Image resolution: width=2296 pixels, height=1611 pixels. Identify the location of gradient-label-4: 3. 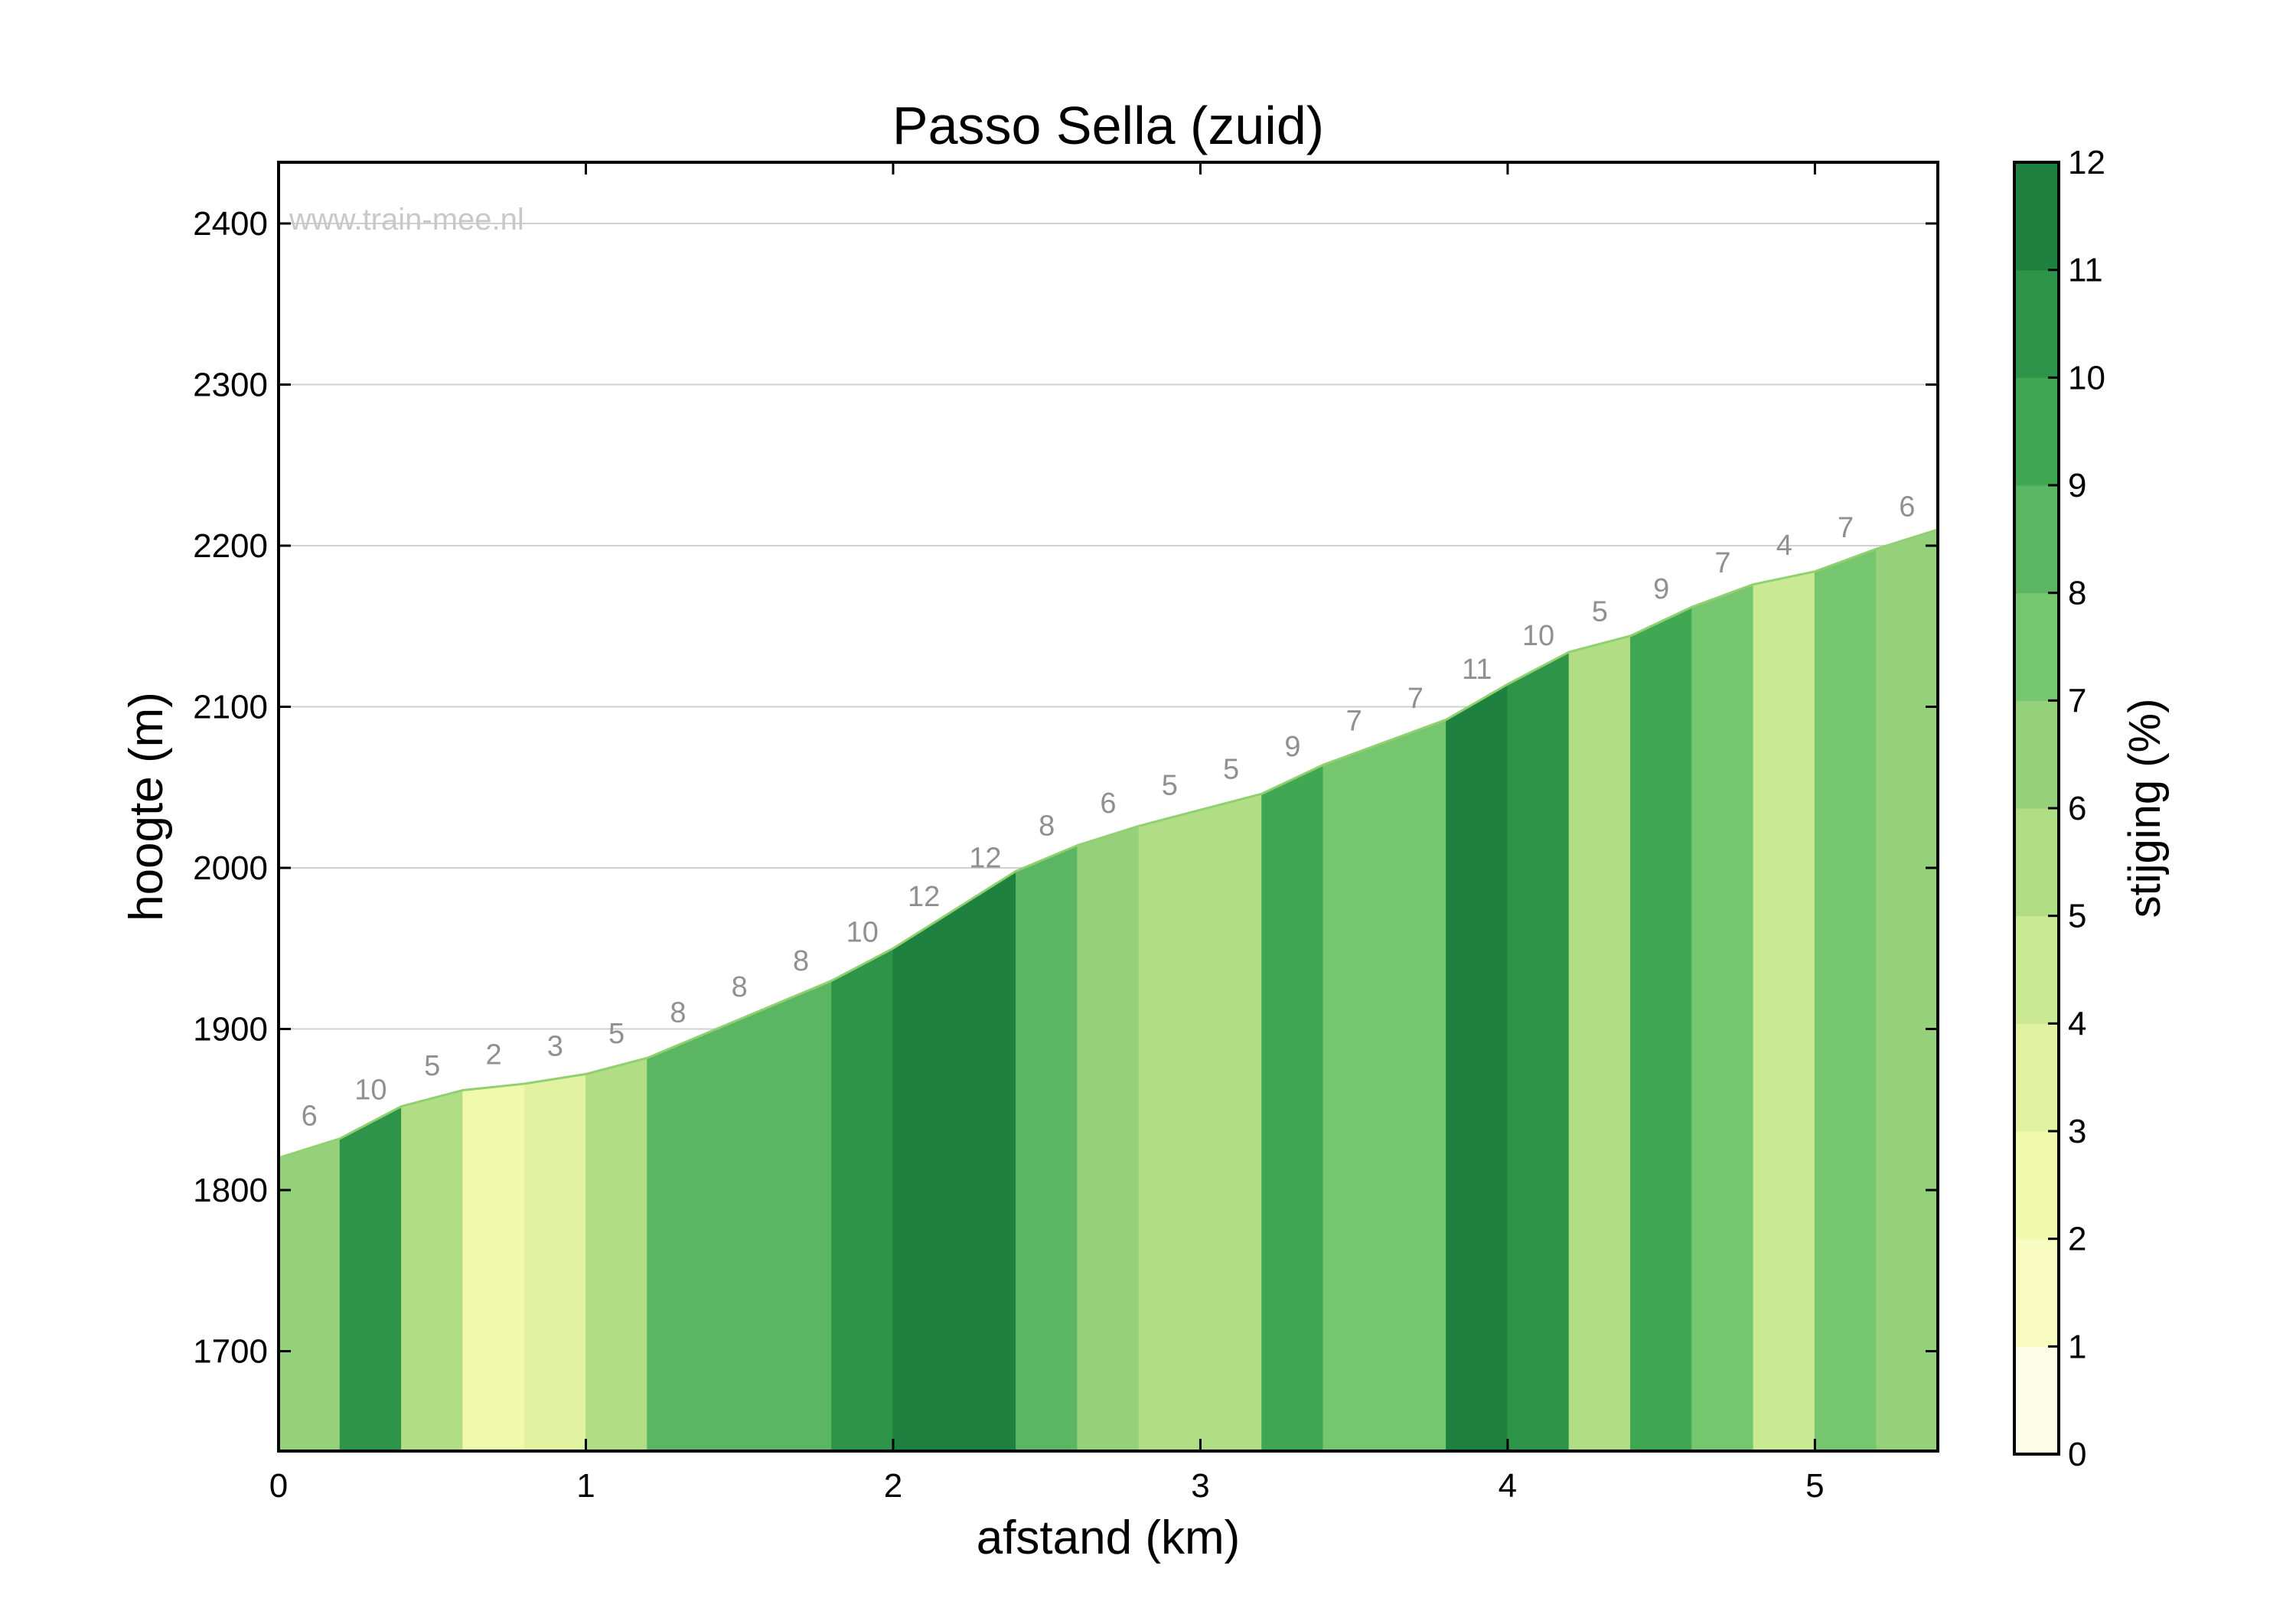
(555, 1047).